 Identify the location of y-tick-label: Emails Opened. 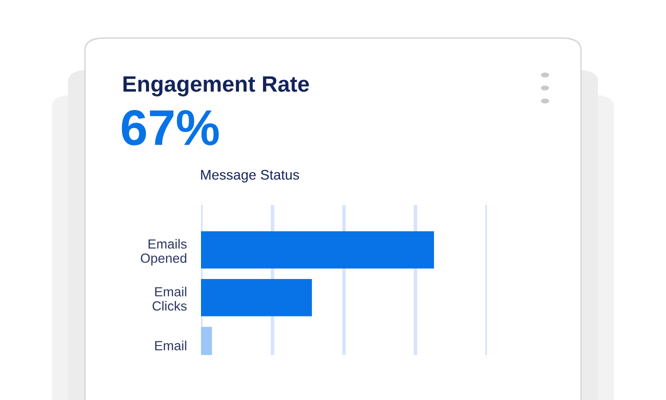
(163, 252).